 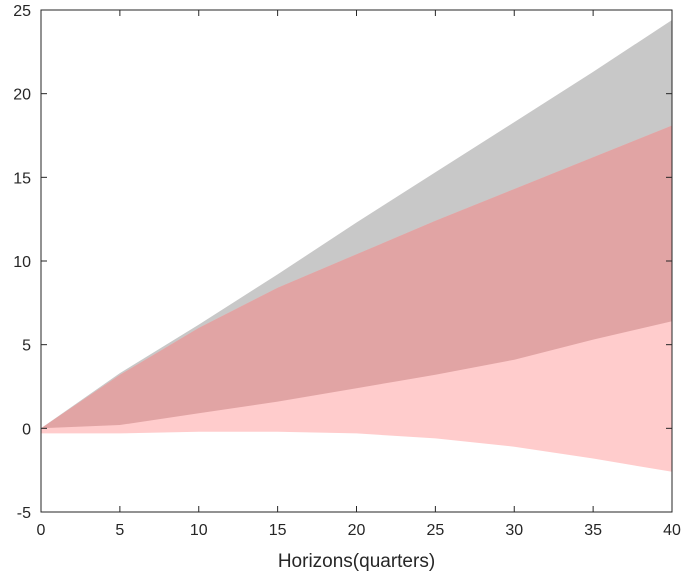 I want to click on x-tick-label: 35, so click(x=593, y=530).